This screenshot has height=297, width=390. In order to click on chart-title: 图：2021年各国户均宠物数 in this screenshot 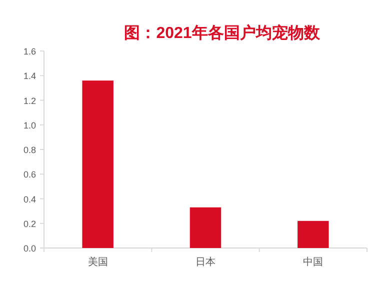, I will do `click(222, 33)`.